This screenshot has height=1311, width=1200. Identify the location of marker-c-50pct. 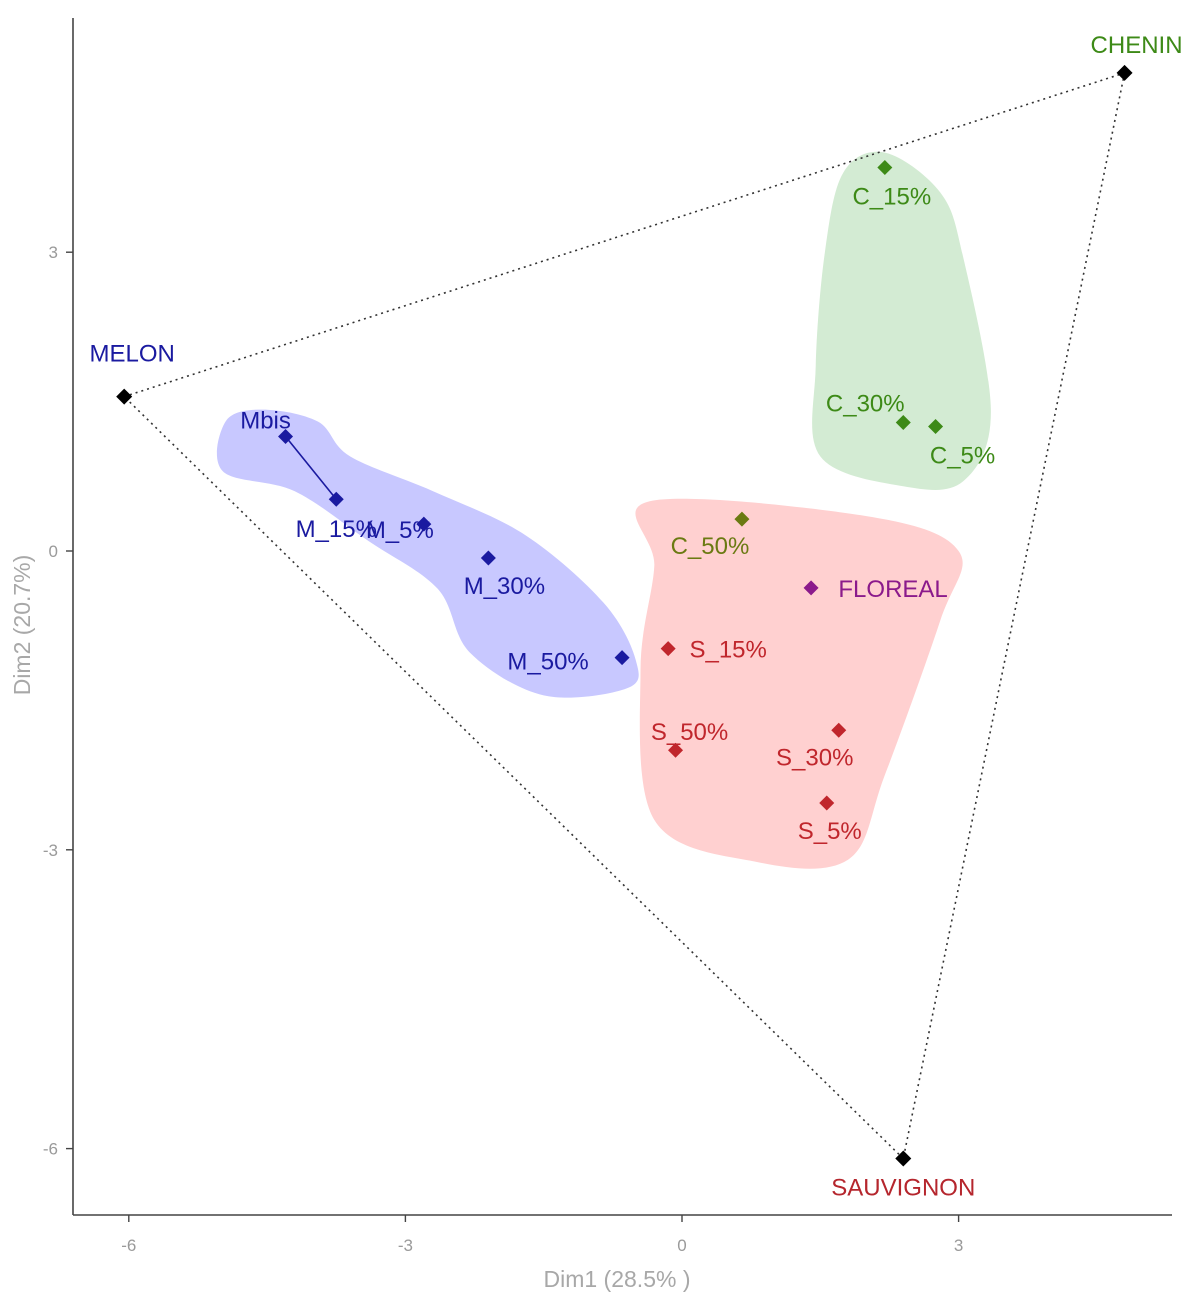
(742, 519).